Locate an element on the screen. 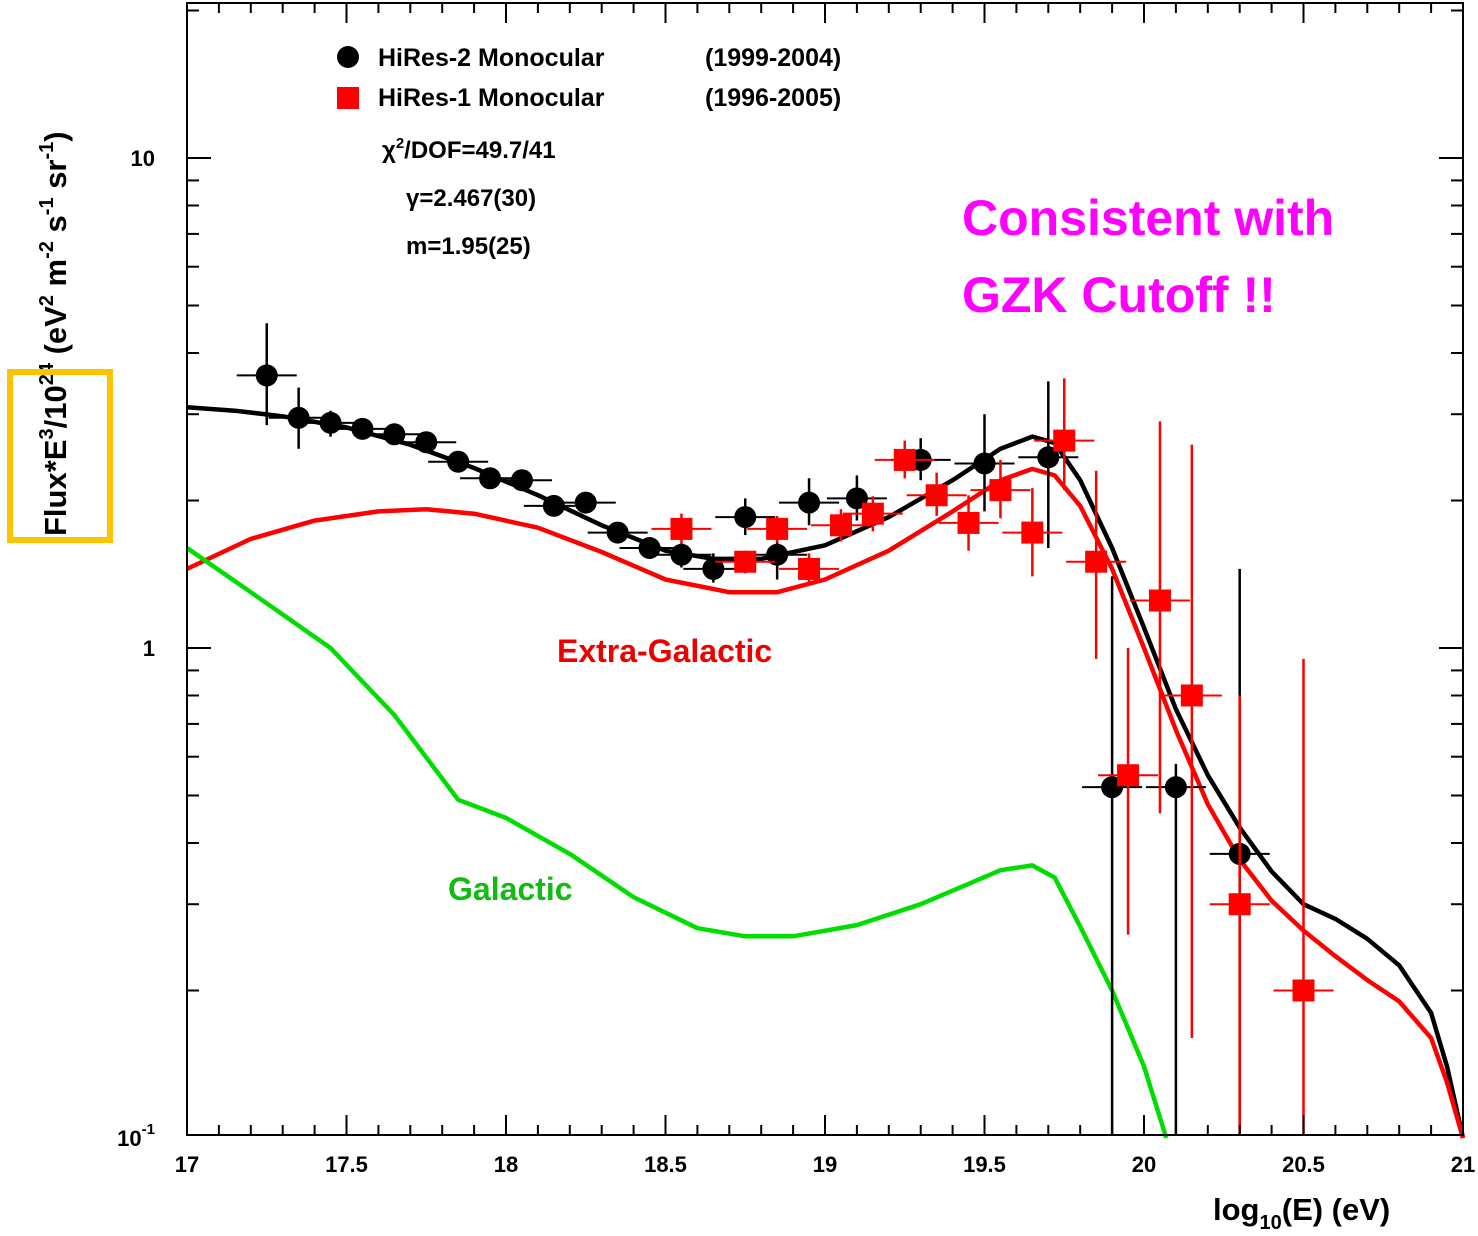  highlight-box is located at coordinates (60, 456).